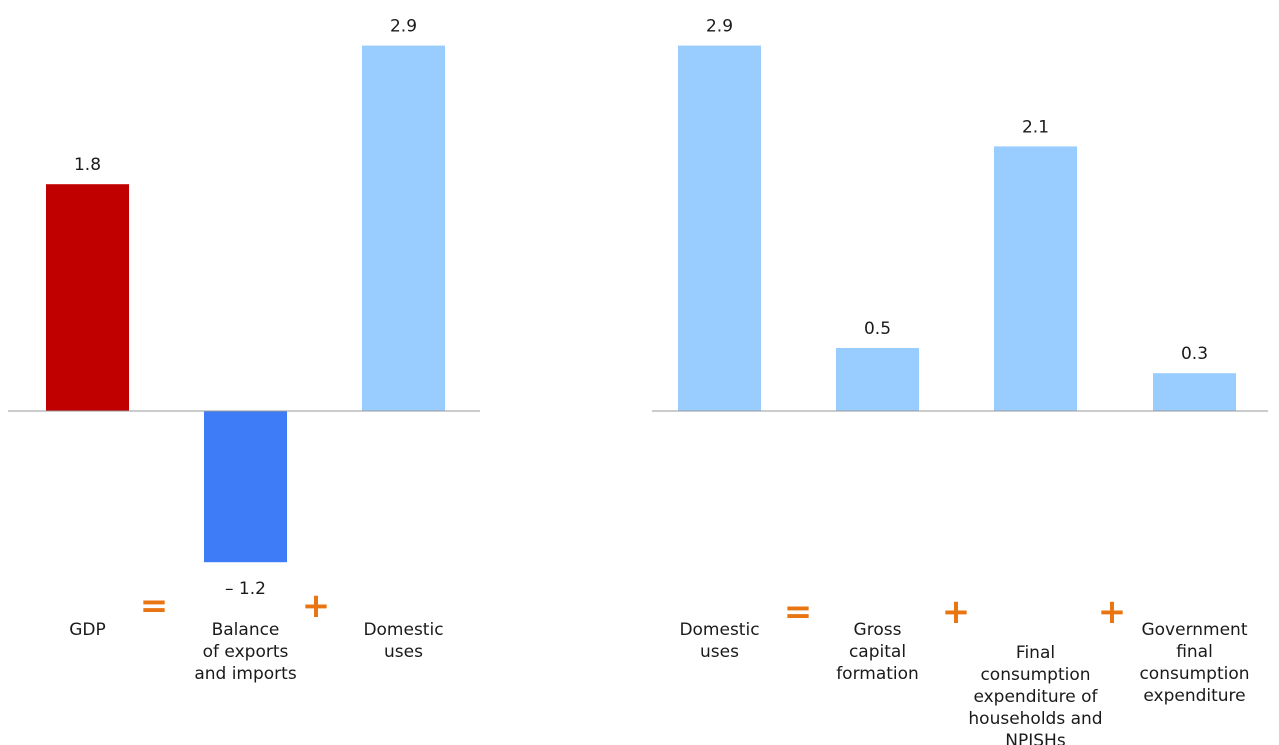  I want to click on left-operator-plus-2: +, so click(316, 606).